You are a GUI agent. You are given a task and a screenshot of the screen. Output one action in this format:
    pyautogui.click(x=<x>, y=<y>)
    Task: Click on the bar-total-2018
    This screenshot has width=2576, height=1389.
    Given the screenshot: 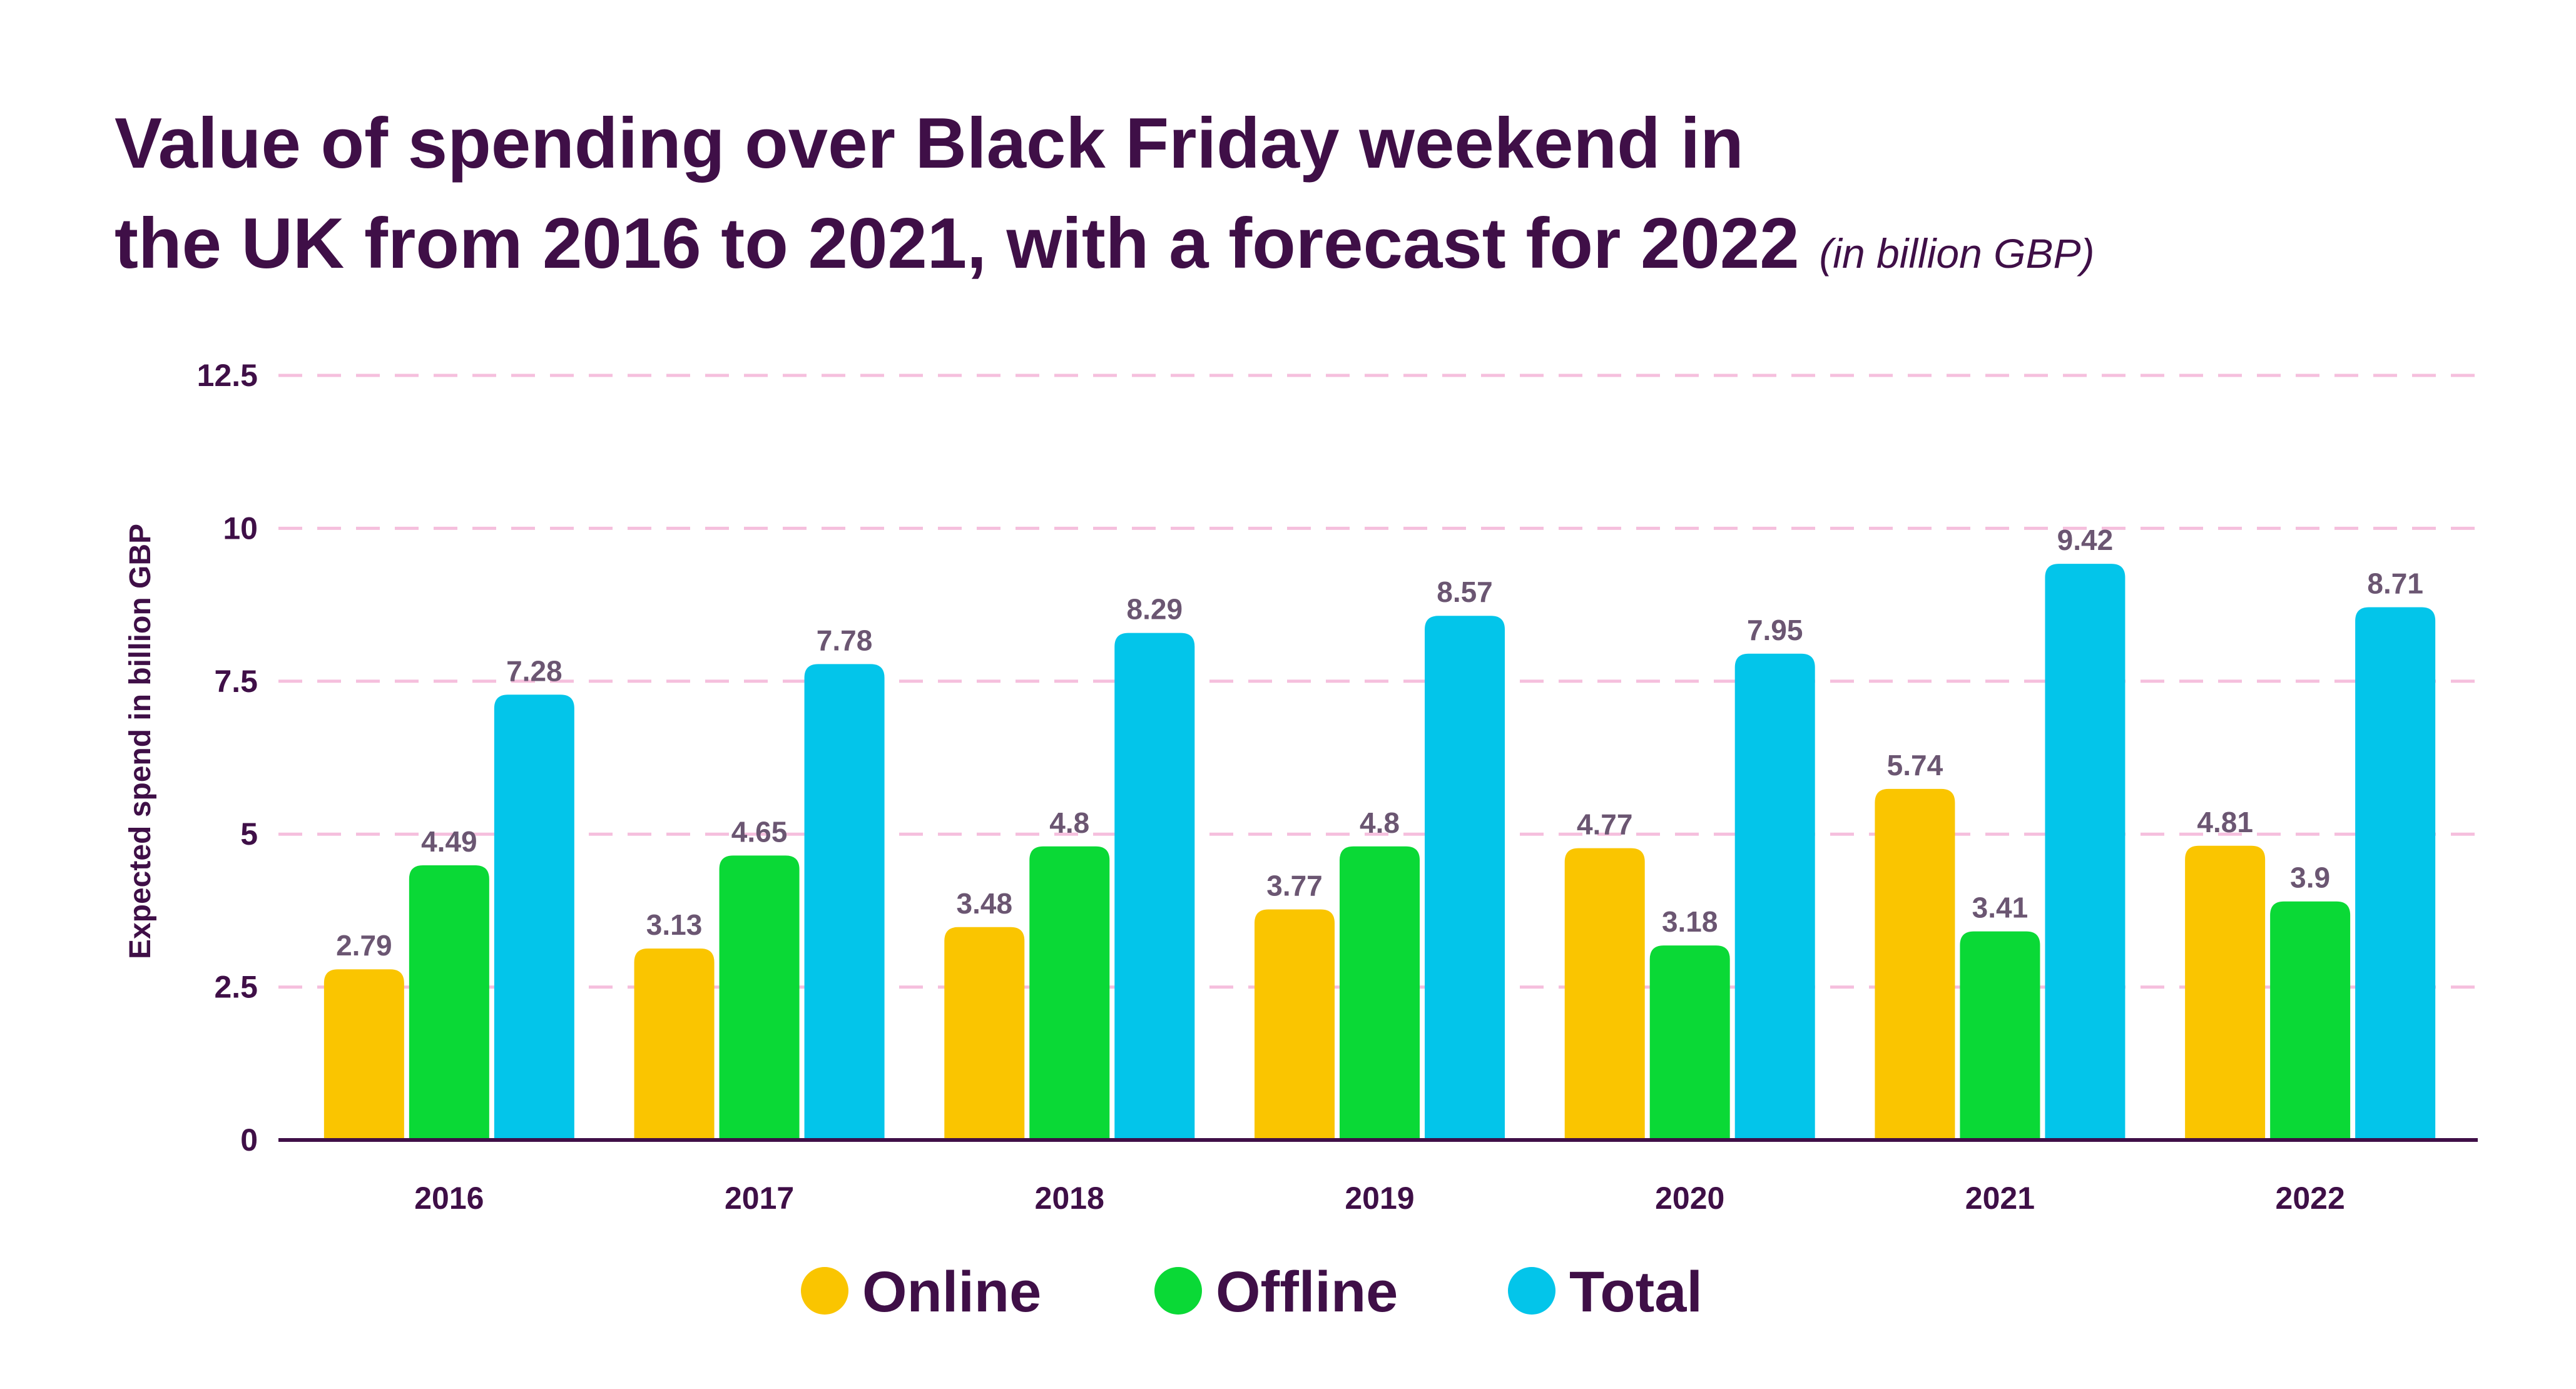 What is the action you would take?
    pyautogui.click(x=1154, y=886)
    